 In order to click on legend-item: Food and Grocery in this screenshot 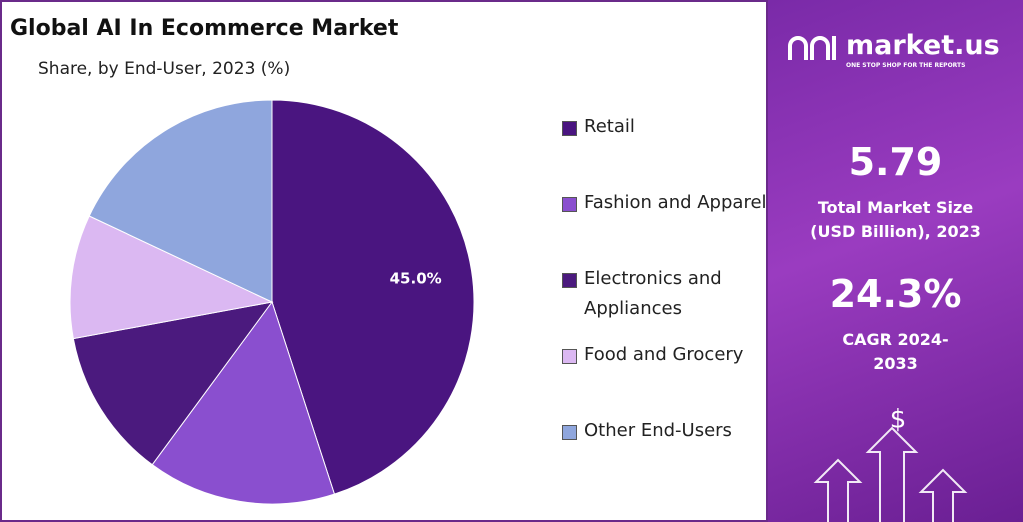, I will do `click(668, 355)`.